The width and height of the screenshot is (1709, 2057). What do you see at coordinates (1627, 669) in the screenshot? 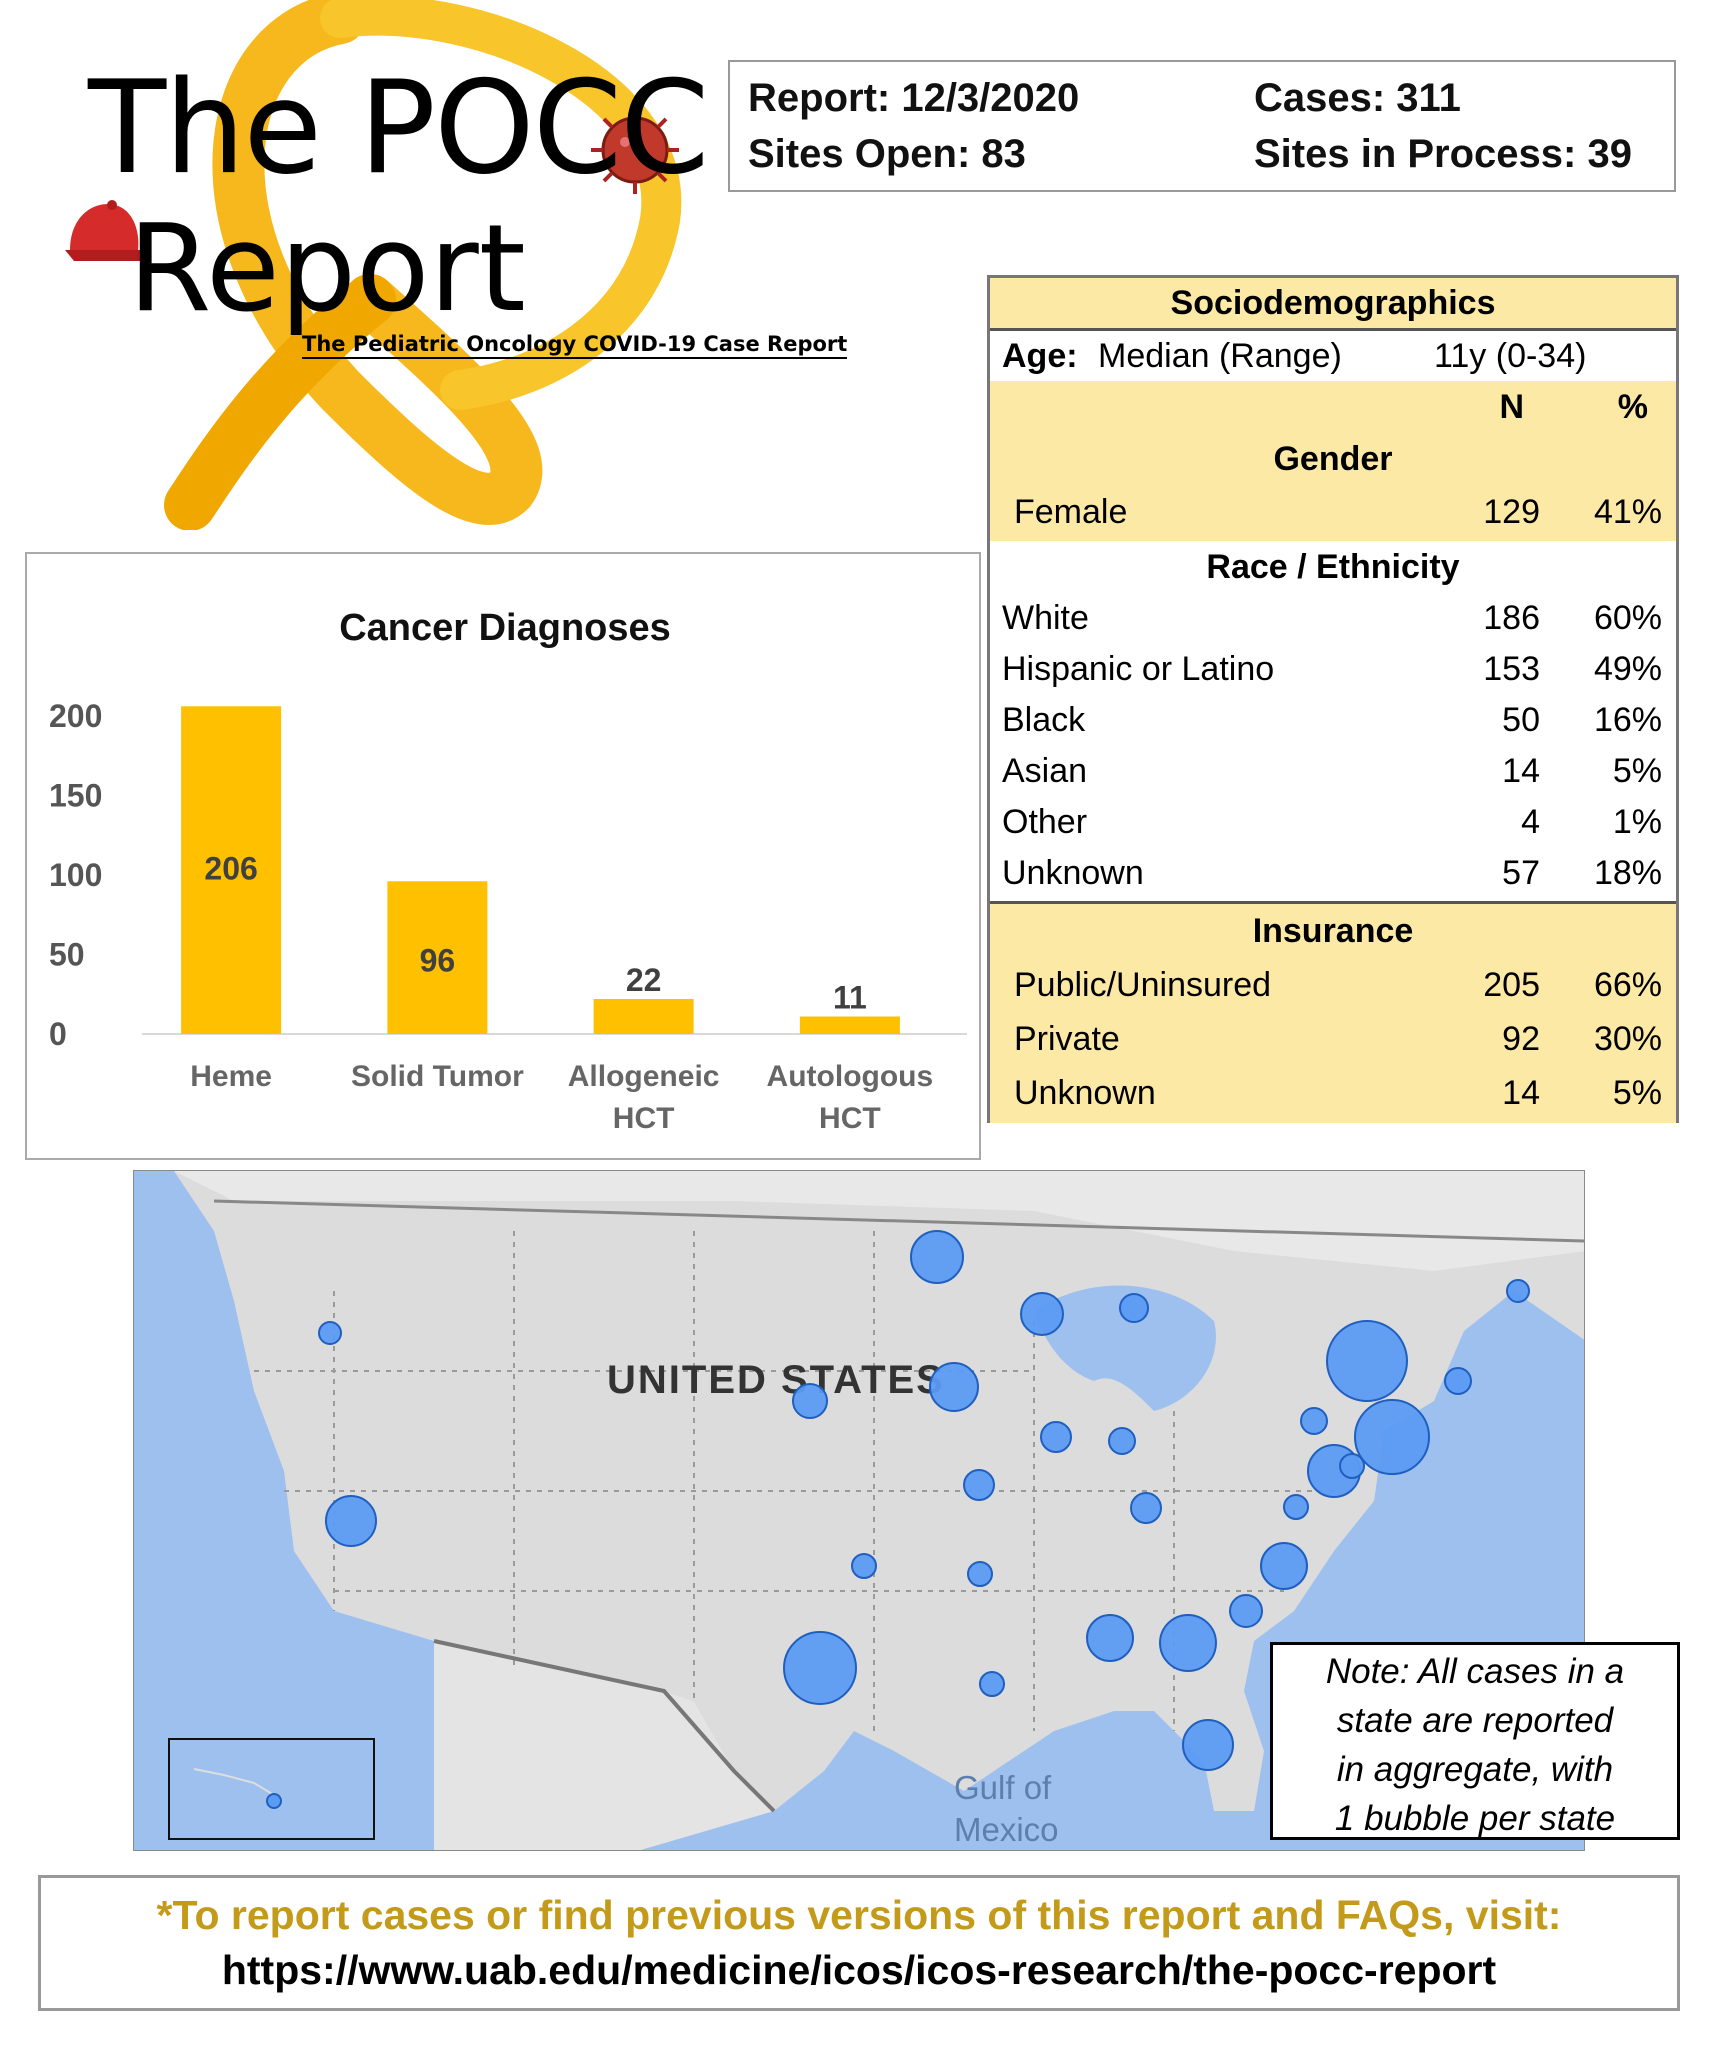
I see `row-pct: 49%` at bounding box center [1627, 669].